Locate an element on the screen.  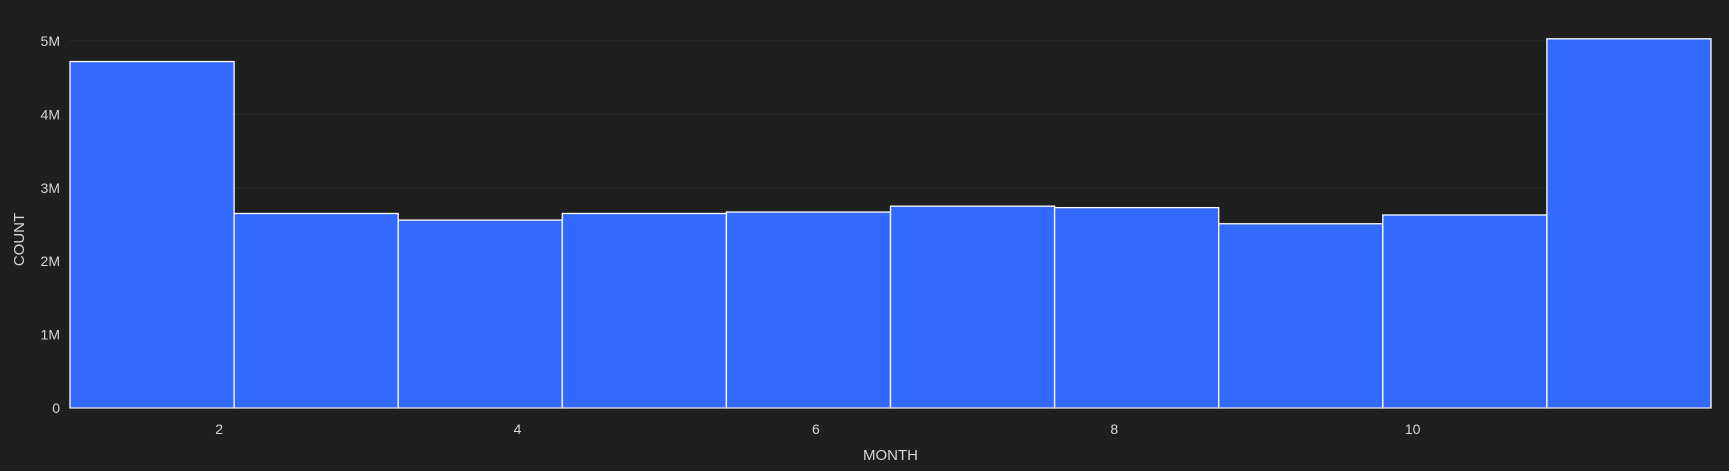
x-tick-label: 8 is located at coordinates (1114, 429).